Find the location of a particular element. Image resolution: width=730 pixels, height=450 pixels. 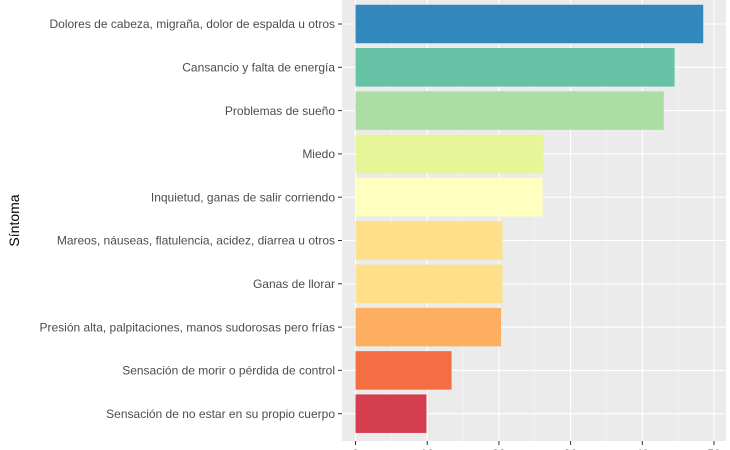

x-axis: 0 10 20 30 40 50 is located at coordinates (536, 445).